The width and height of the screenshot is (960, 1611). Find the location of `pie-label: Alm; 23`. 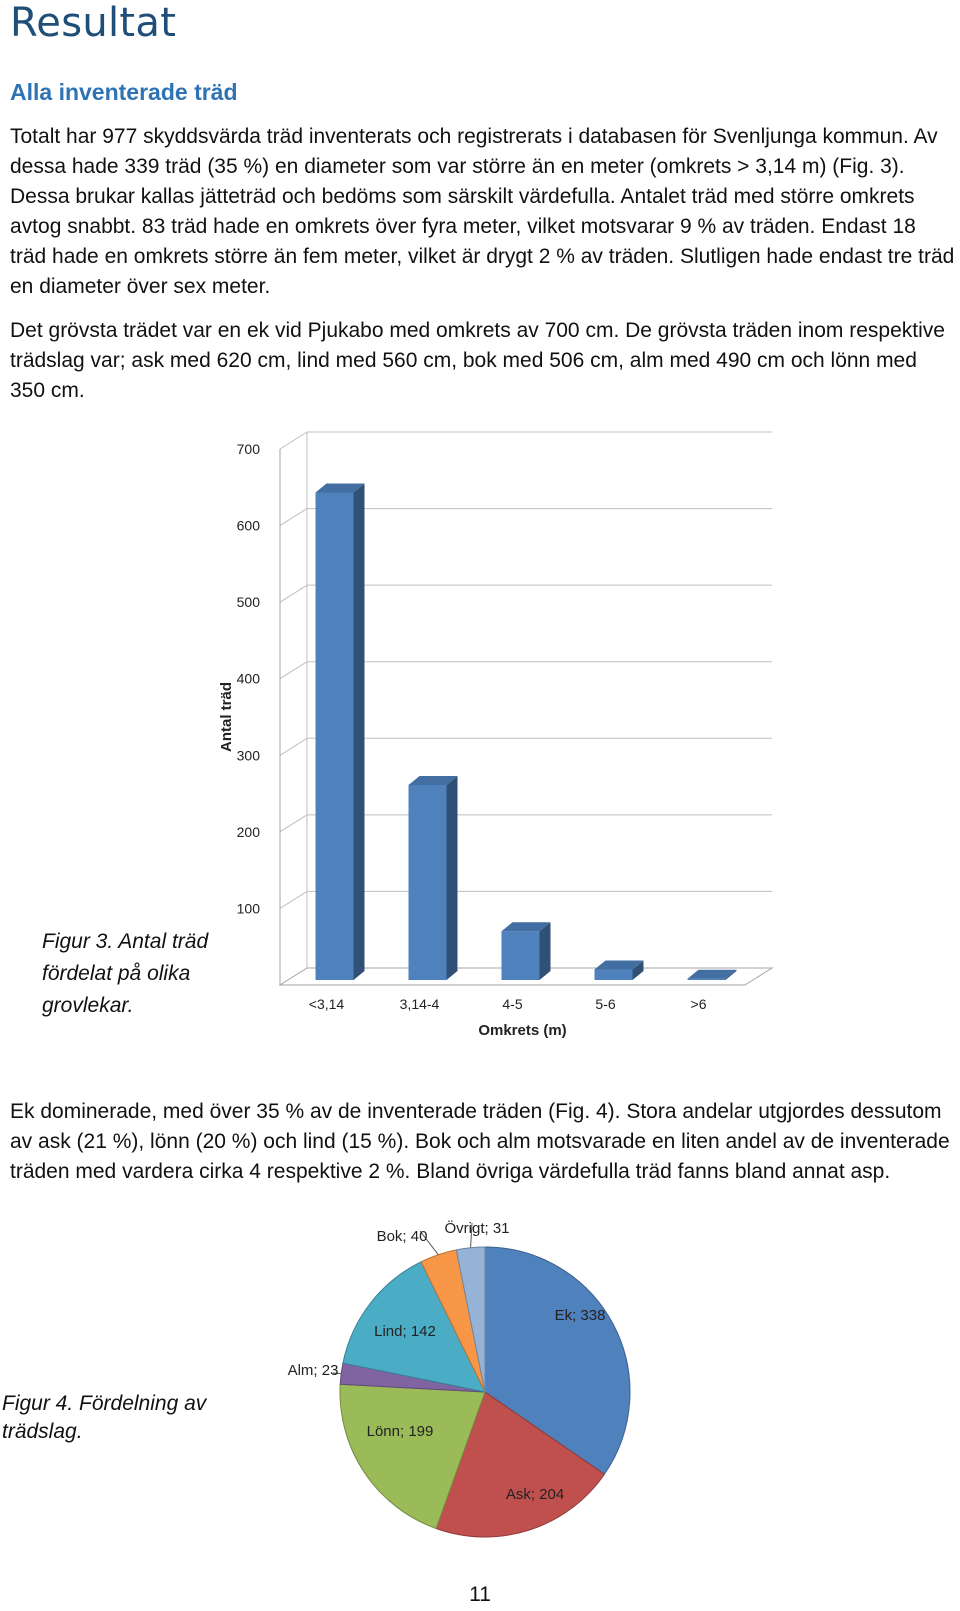

pie-label: Alm; 23 is located at coordinates (313, 1370).